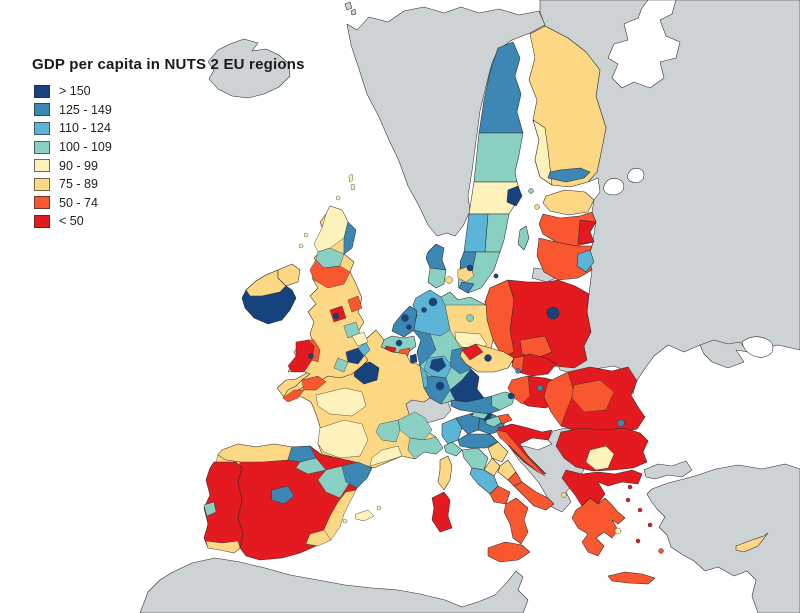 The height and width of the screenshot is (613, 800). I want to click on region-rhone-alpes, so click(415, 426).